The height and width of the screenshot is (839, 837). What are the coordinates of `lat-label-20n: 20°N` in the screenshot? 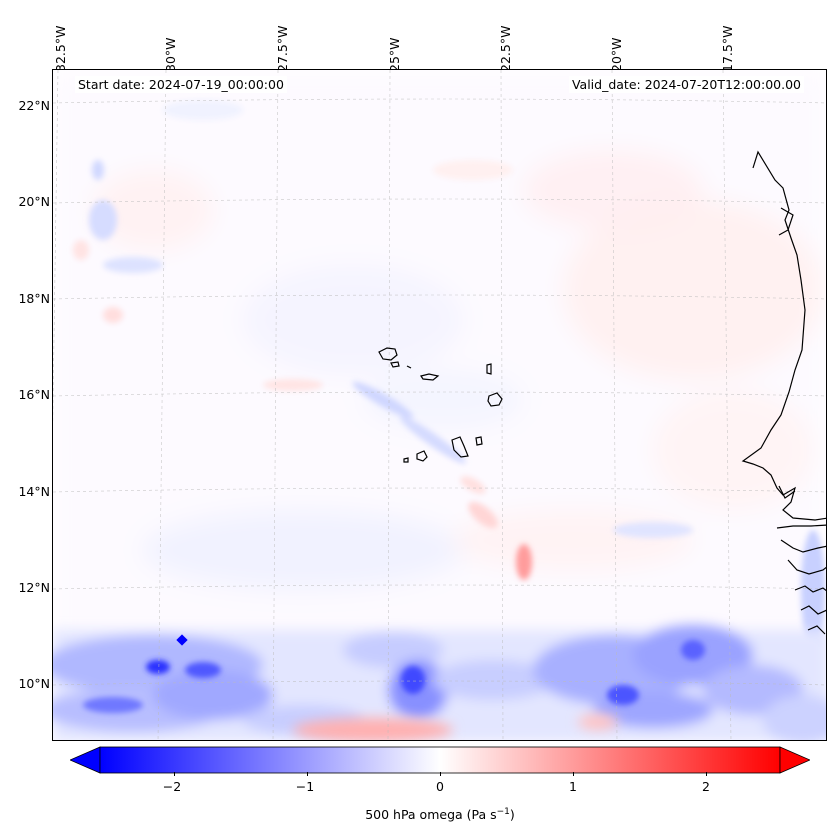 It's located at (34, 201).